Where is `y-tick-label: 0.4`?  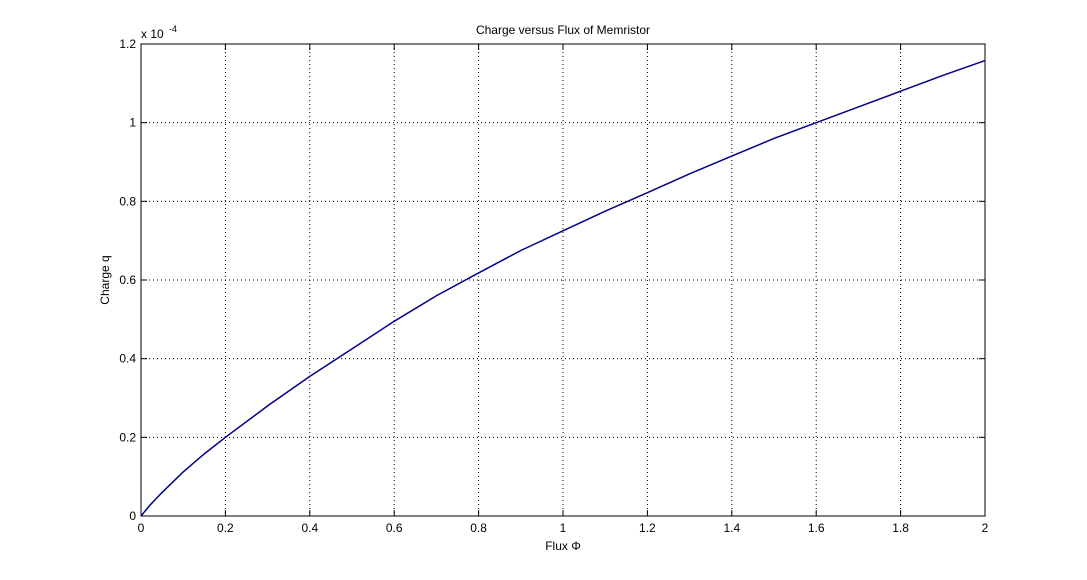
y-tick-label: 0.4 is located at coordinates (127, 359).